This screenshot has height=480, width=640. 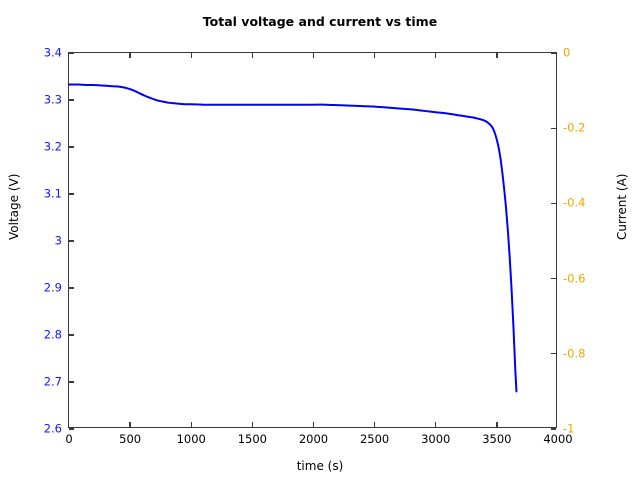 What do you see at coordinates (574, 202) in the screenshot?
I see `y-axis-right-tick-label: -0.4` at bounding box center [574, 202].